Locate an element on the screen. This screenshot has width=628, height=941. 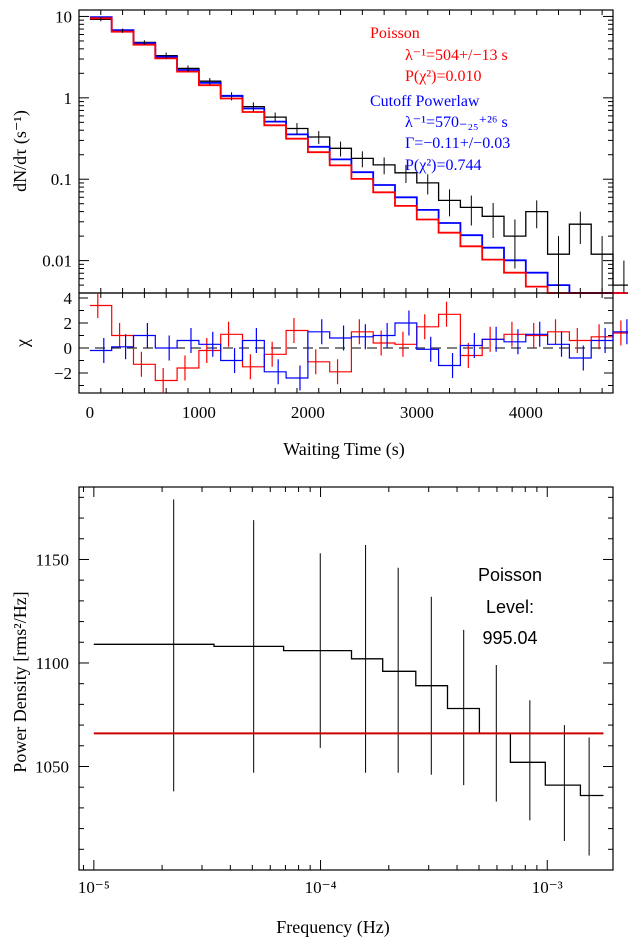
annotation-text: P(χ²)=0.010 is located at coordinates (443, 76).